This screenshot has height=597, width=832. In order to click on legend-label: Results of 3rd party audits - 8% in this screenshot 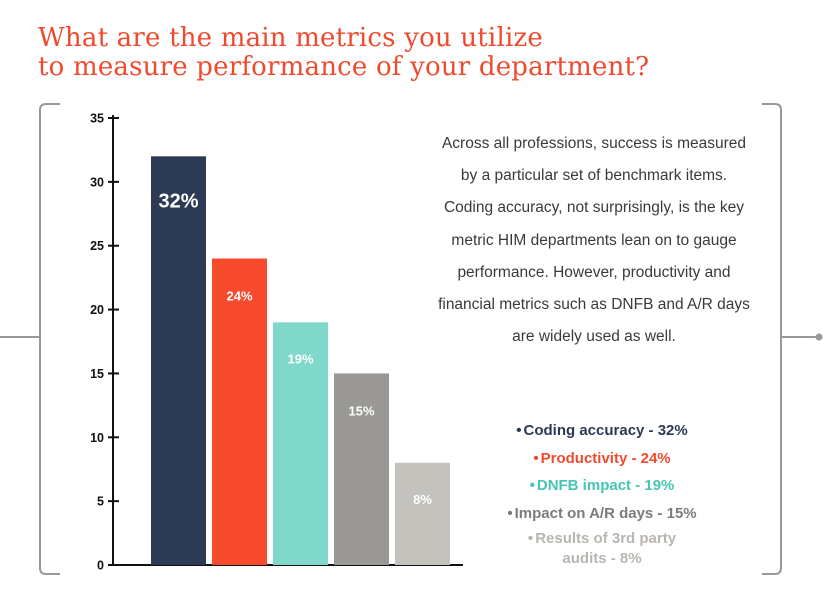, I will do `click(606, 549)`.